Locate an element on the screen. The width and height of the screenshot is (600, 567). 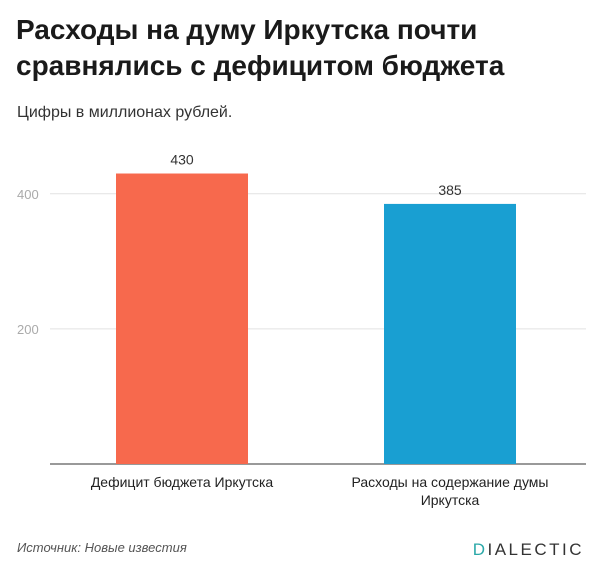
x-category-label-2-line-2: Иркутска is located at coordinates (450, 500).